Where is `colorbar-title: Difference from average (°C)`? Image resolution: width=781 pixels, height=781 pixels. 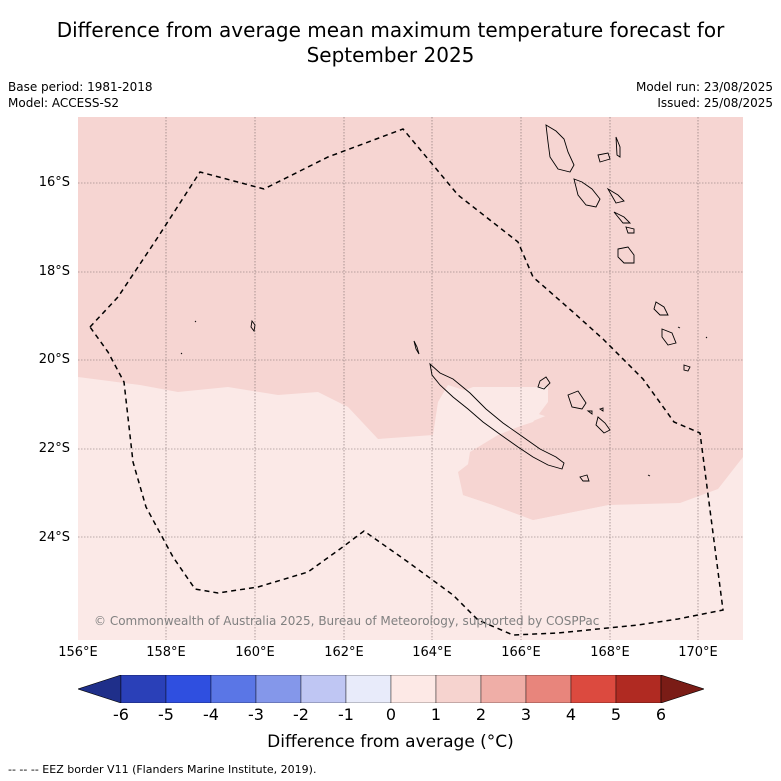 colorbar-title: Difference from average (°C) is located at coordinates (390, 742).